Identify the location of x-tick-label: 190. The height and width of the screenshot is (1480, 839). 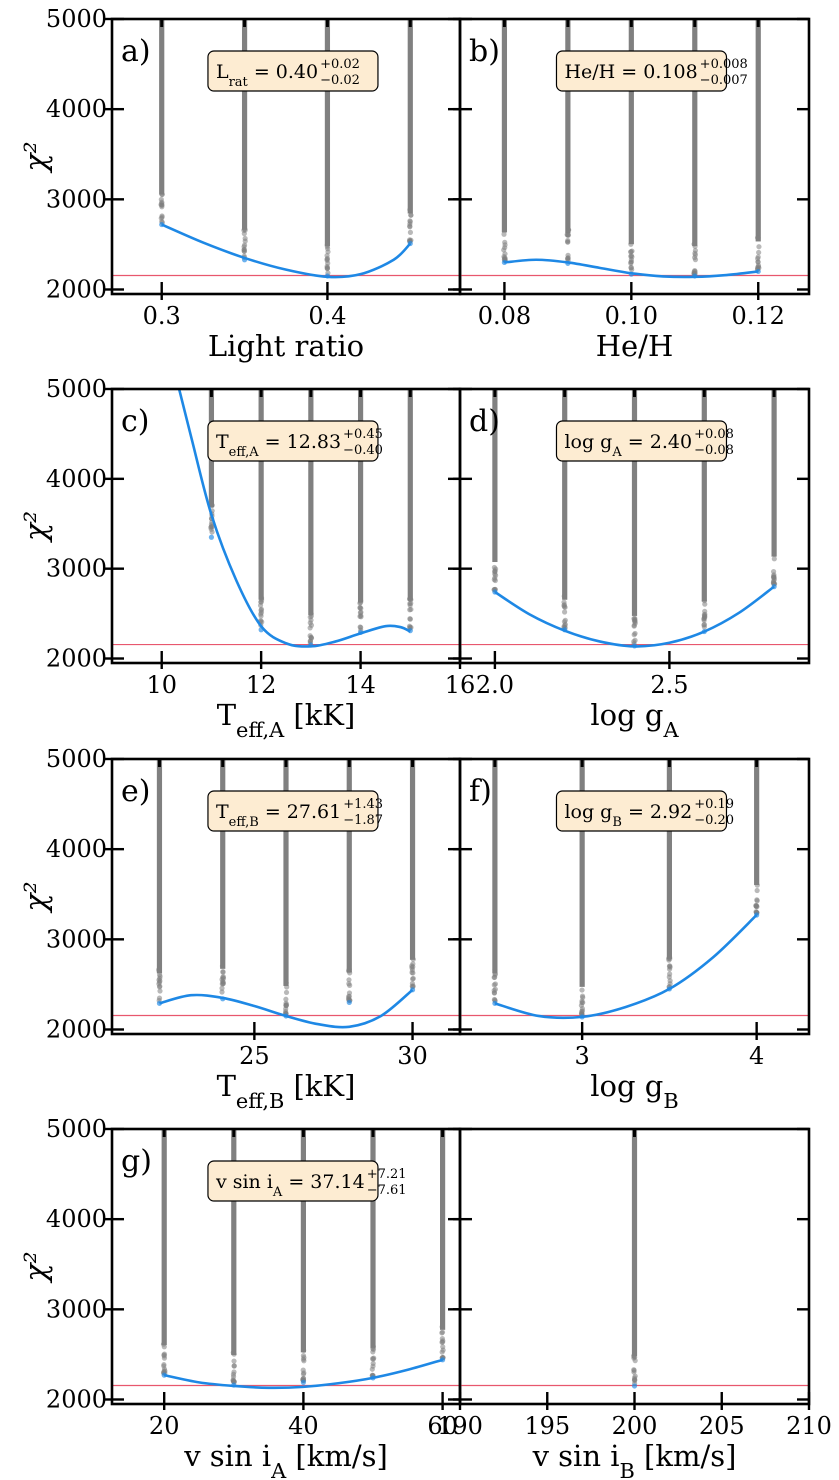
(460, 1426).